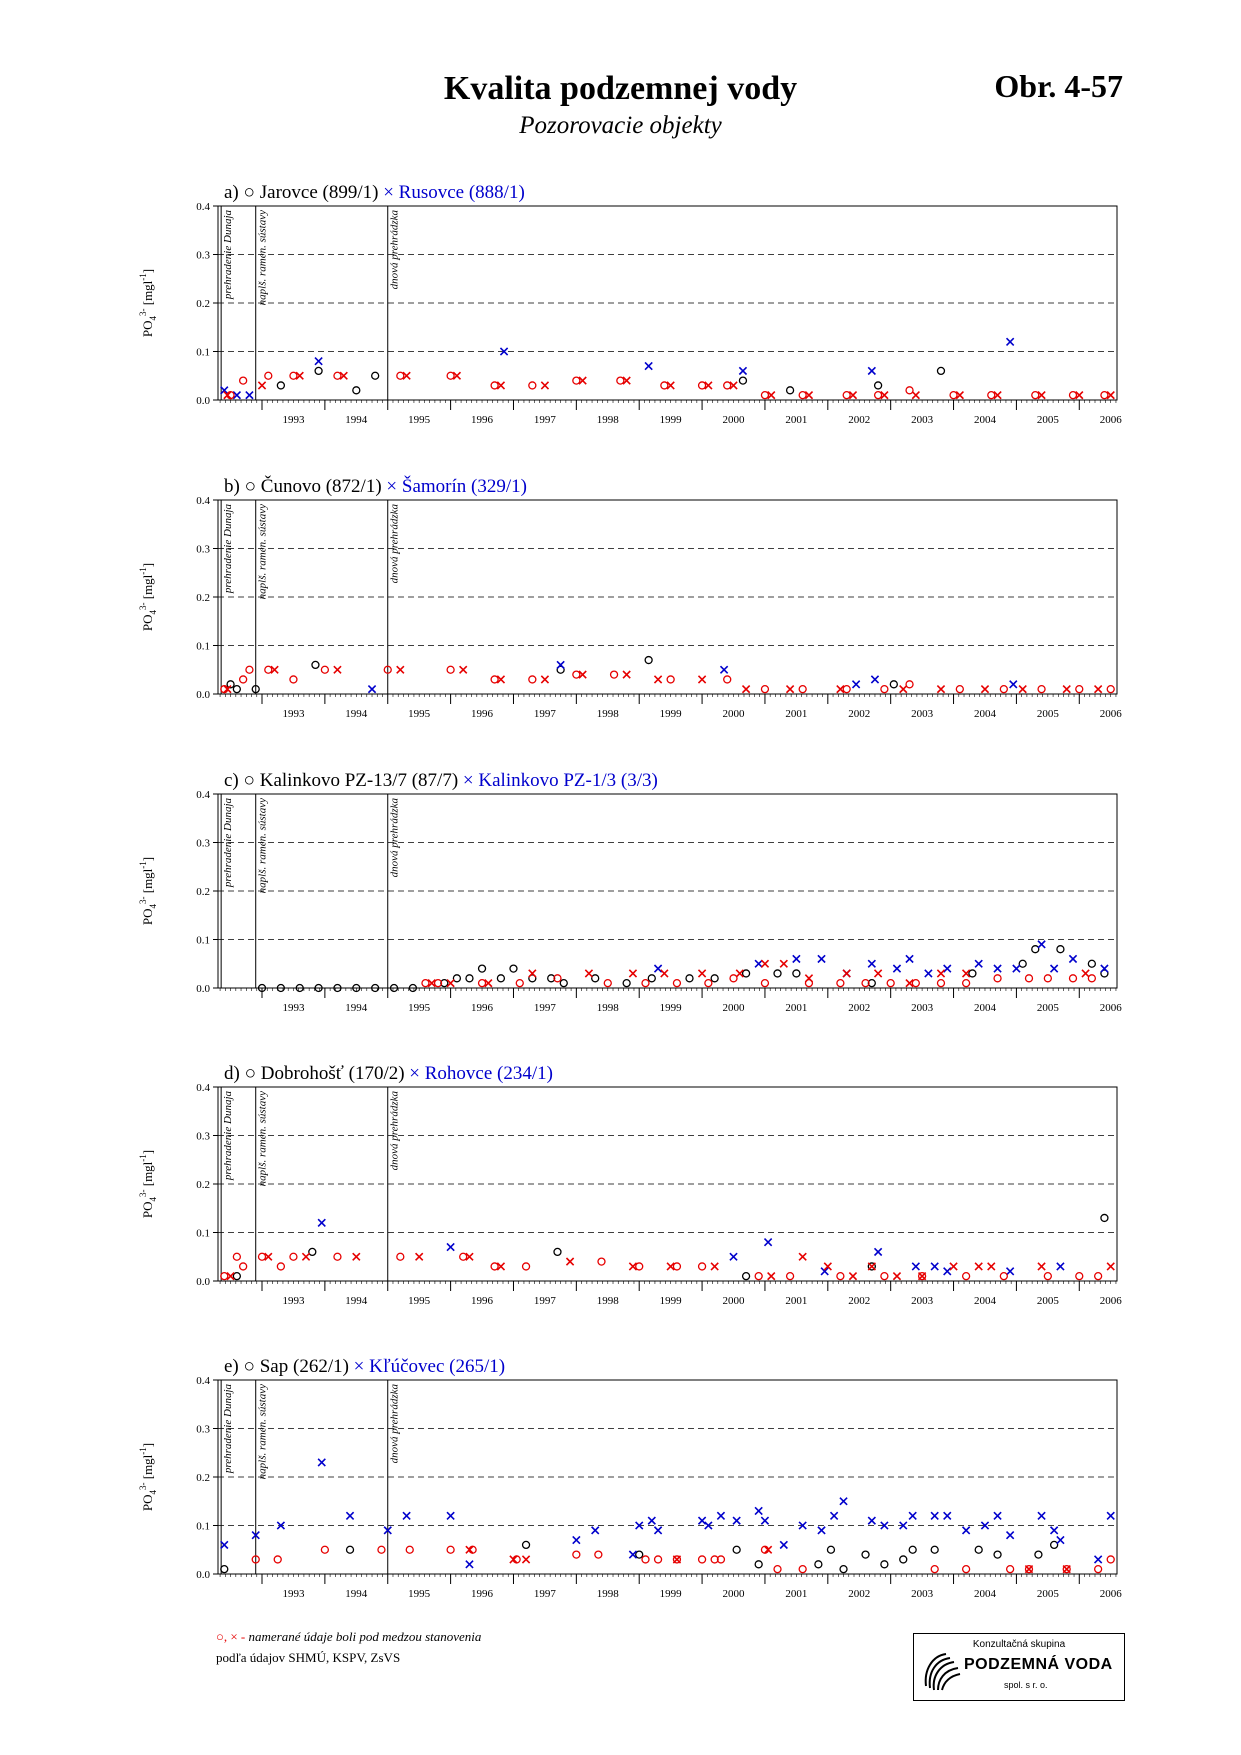 This screenshot has height=1755, width=1241. Describe the element at coordinates (419, 1594) in the screenshot. I see `x-tick-label: 1995` at that location.